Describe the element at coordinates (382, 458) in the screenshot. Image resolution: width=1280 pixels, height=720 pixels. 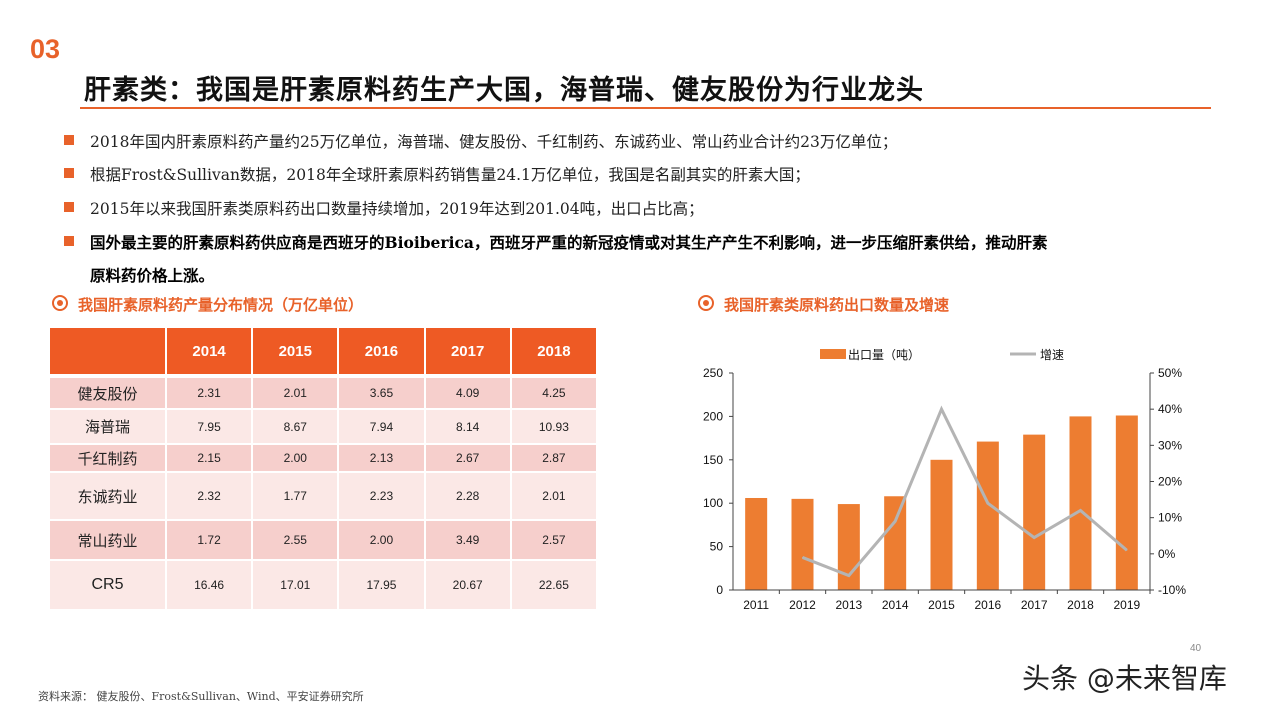
I see `table-cell: 2.13` at that location.